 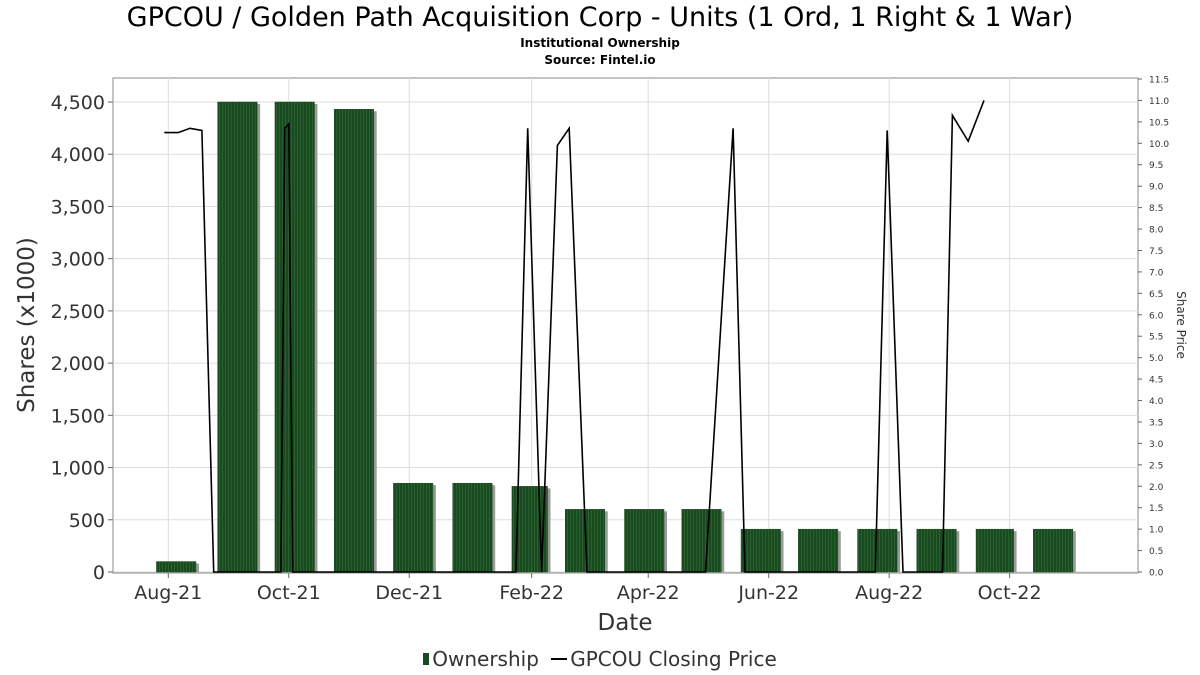 What do you see at coordinates (78, 469) in the screenshot?
I see `y-tick-label: 1,000` at bounding box center [78, 469].